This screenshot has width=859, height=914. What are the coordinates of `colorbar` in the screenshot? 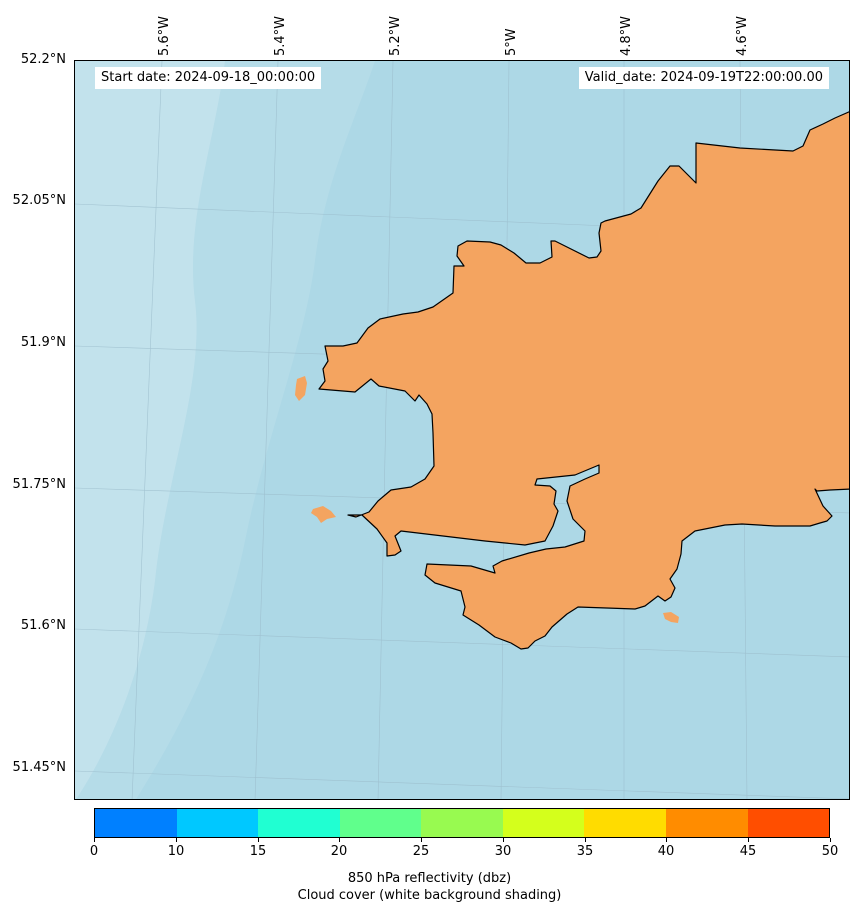 It's located at (462, 823).